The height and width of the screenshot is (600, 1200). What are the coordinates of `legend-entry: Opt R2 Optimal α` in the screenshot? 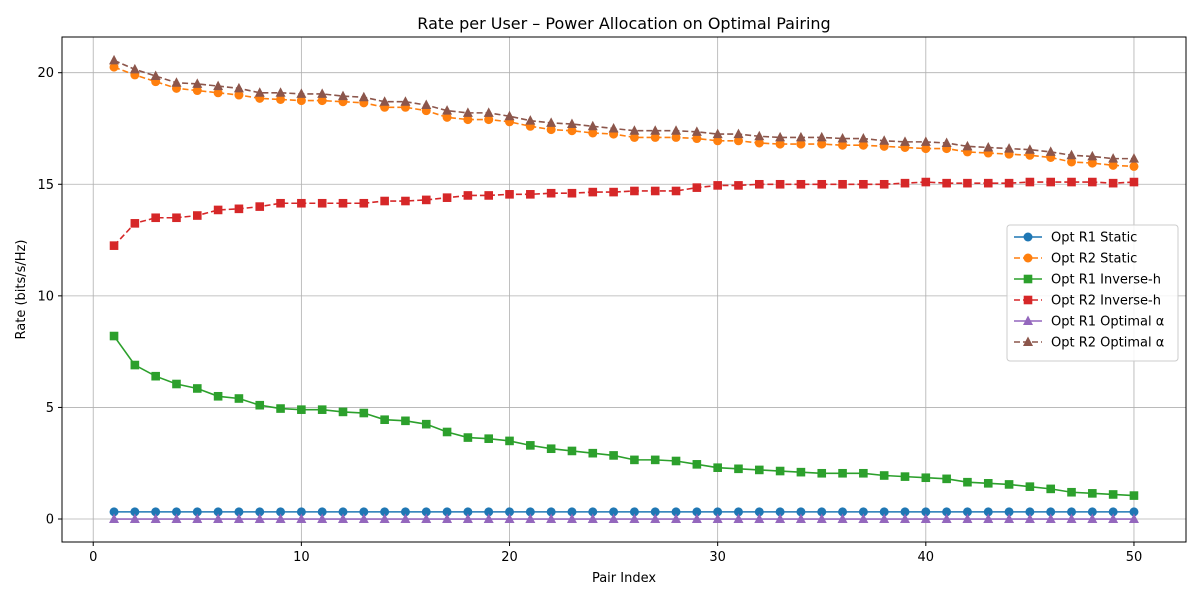 It's located at (1089, 343).